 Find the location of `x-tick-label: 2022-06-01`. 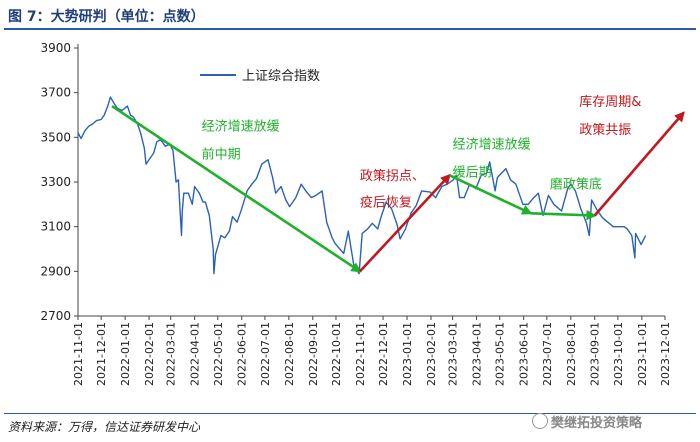

x-tick-label: 2022-06-01 is located at coordinates (242, 354).